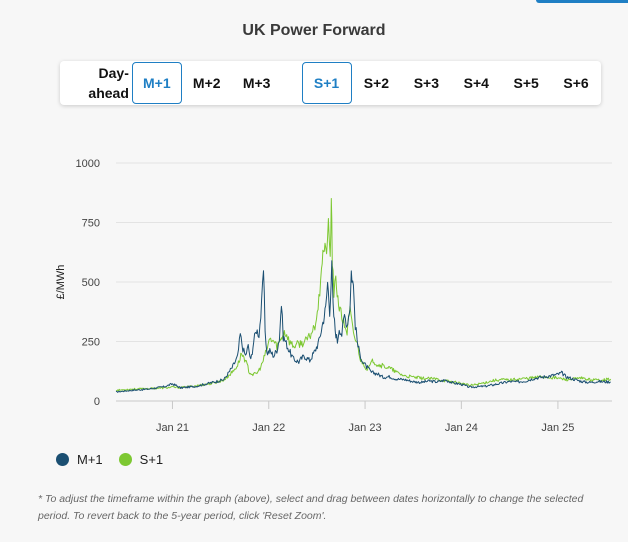 The image size is (628, 542). What do you see at coordinates (62, 459) in the screenshot?
I see `legend-m1-marker` at bounding box center [62, 459].